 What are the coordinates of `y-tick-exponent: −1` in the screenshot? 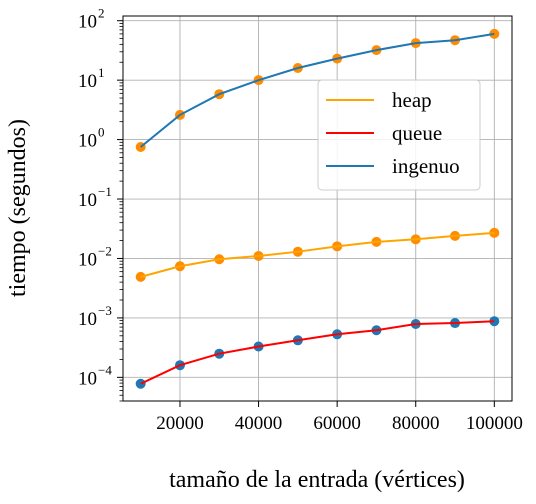 It's located at (105, 191).